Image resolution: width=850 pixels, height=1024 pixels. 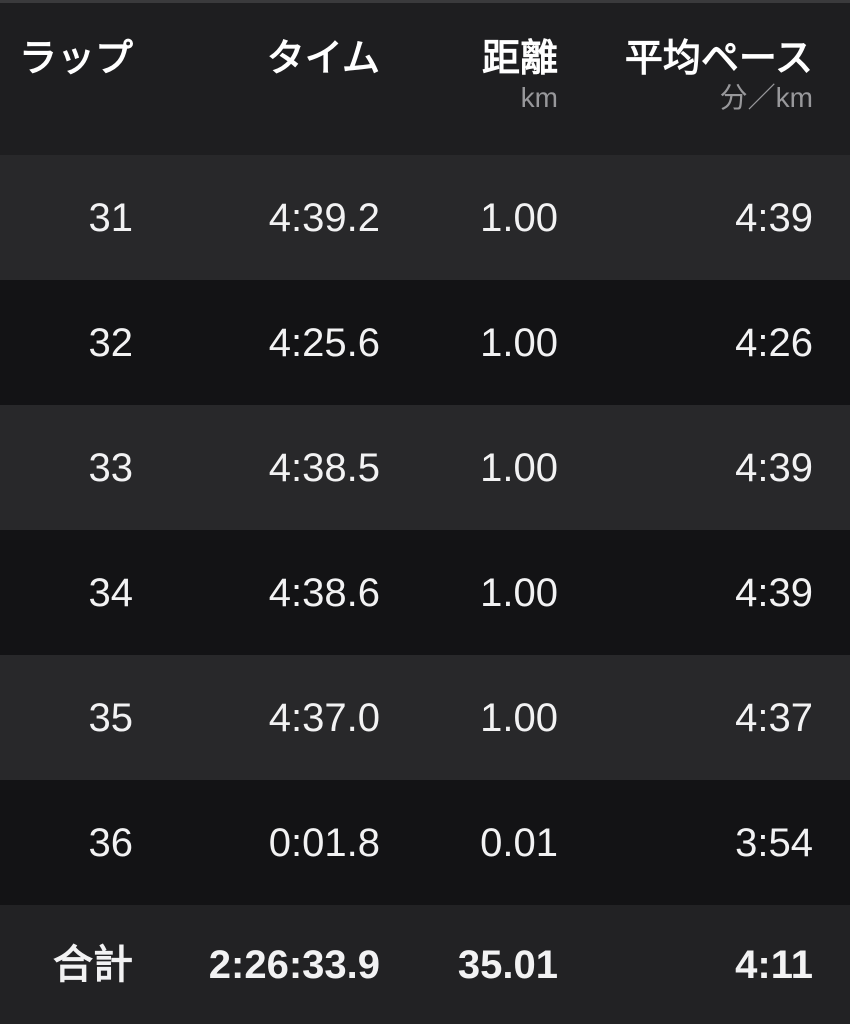 What do you see at coordinates (774, 342) in the screenshot?
I see `pace-cell: 4:26` at bounding box center [774, 342].